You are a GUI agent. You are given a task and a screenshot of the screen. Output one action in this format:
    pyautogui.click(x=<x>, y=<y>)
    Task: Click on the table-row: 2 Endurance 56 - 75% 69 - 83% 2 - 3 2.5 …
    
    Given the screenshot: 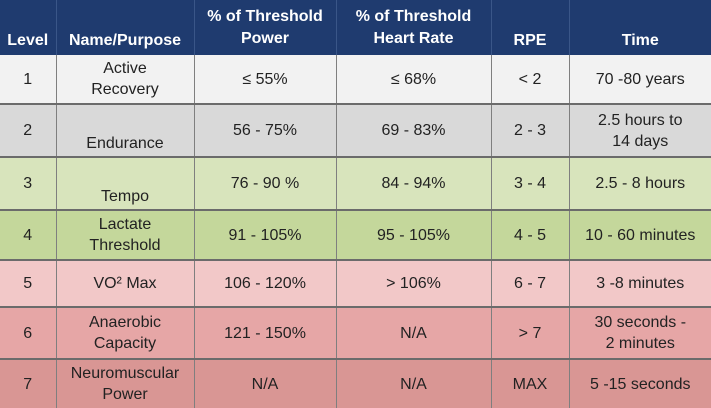 What is the action you would take?
    pyautogui.click(x=355, y=131)
    